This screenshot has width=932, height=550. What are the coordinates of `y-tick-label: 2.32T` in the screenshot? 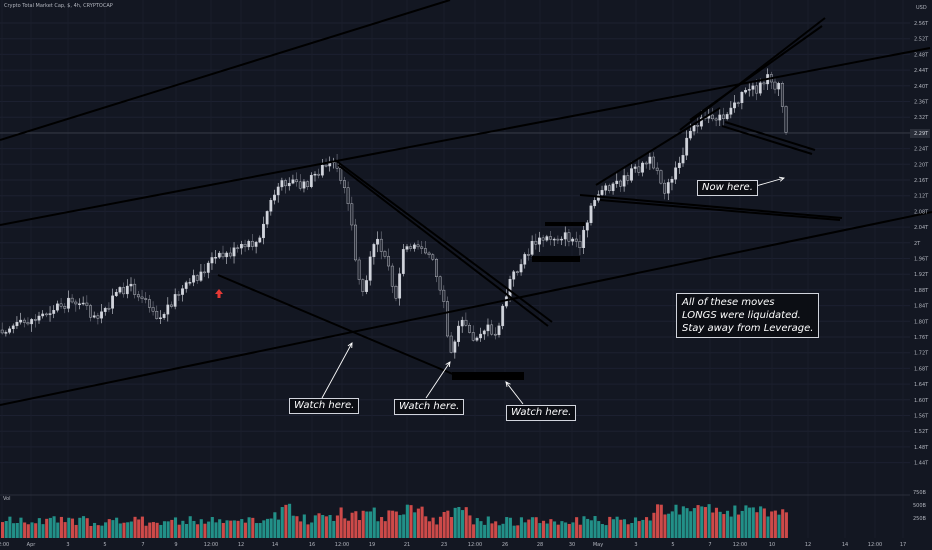 It's located at (921, 118).